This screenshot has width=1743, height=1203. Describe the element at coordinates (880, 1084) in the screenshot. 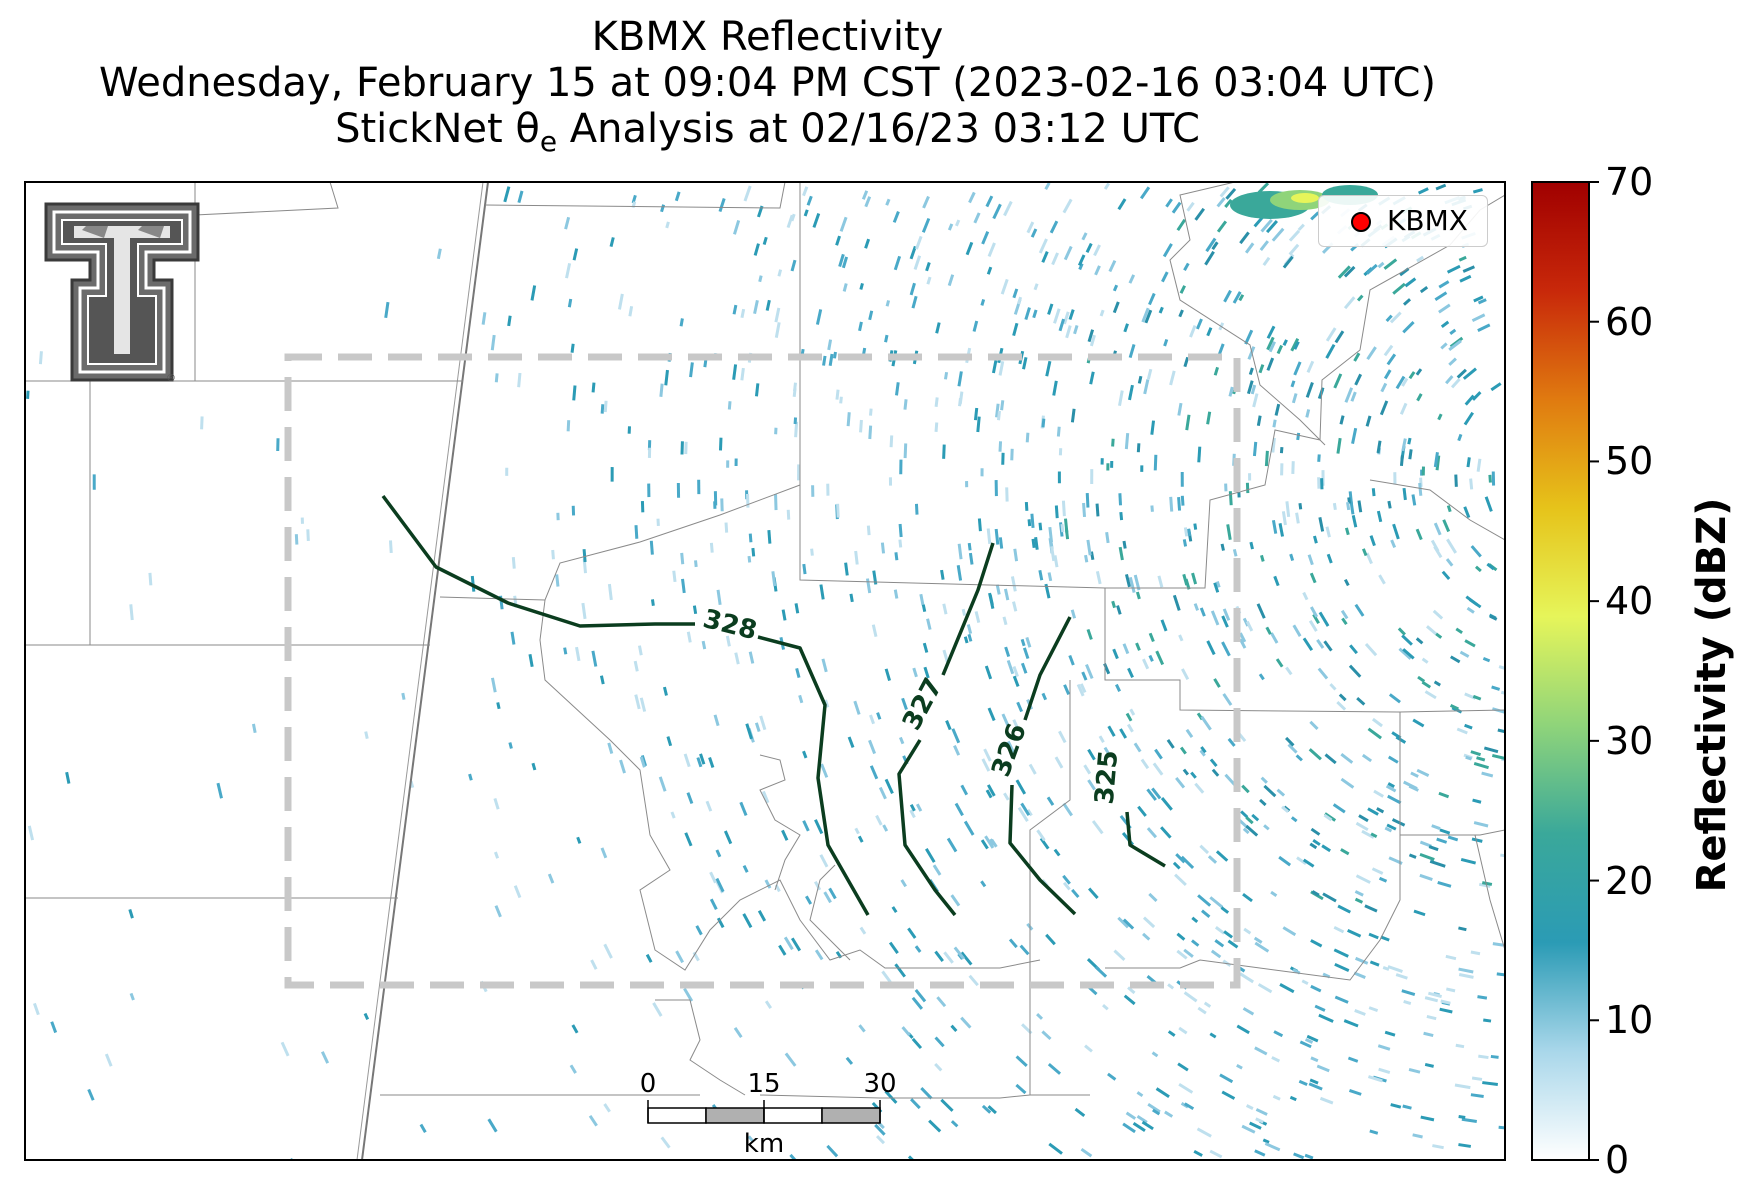

I see `scale-tick-30: 30` at that location.